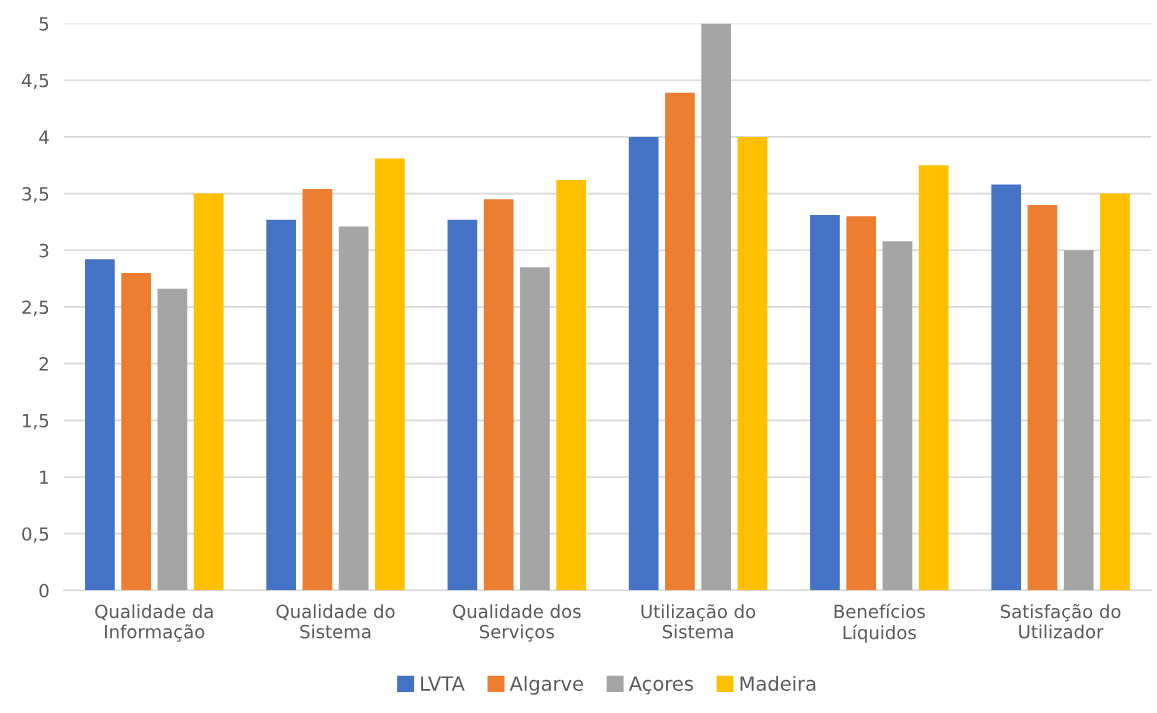 The height and width of the screenshot is (713, 1157). I want to click on legend-label: Madeira, so click(778, 683).